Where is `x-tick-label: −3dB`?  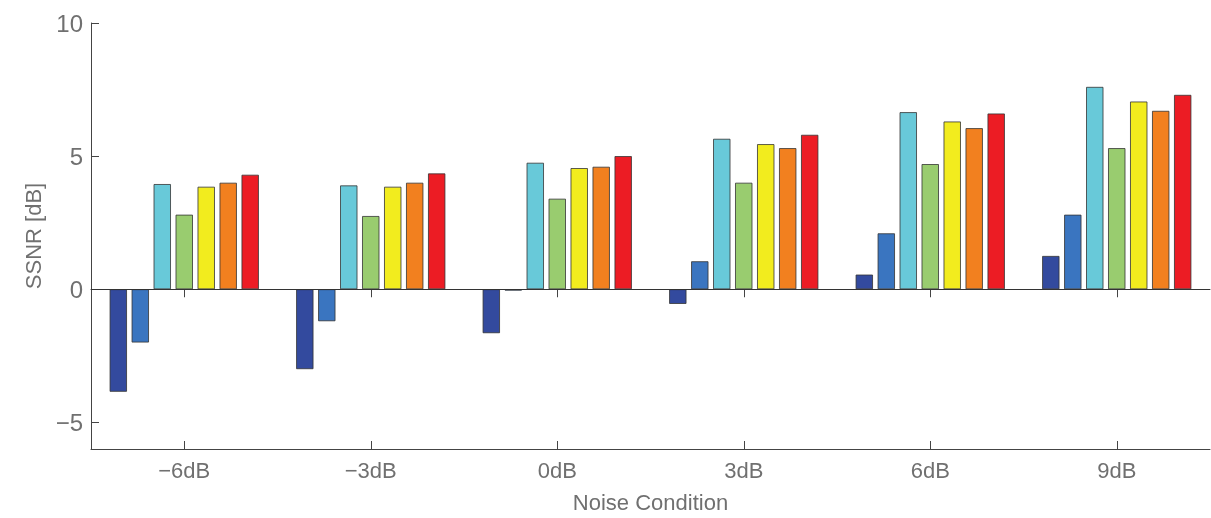 x-tick-label: −3dB is located at coordinates (370, 470).